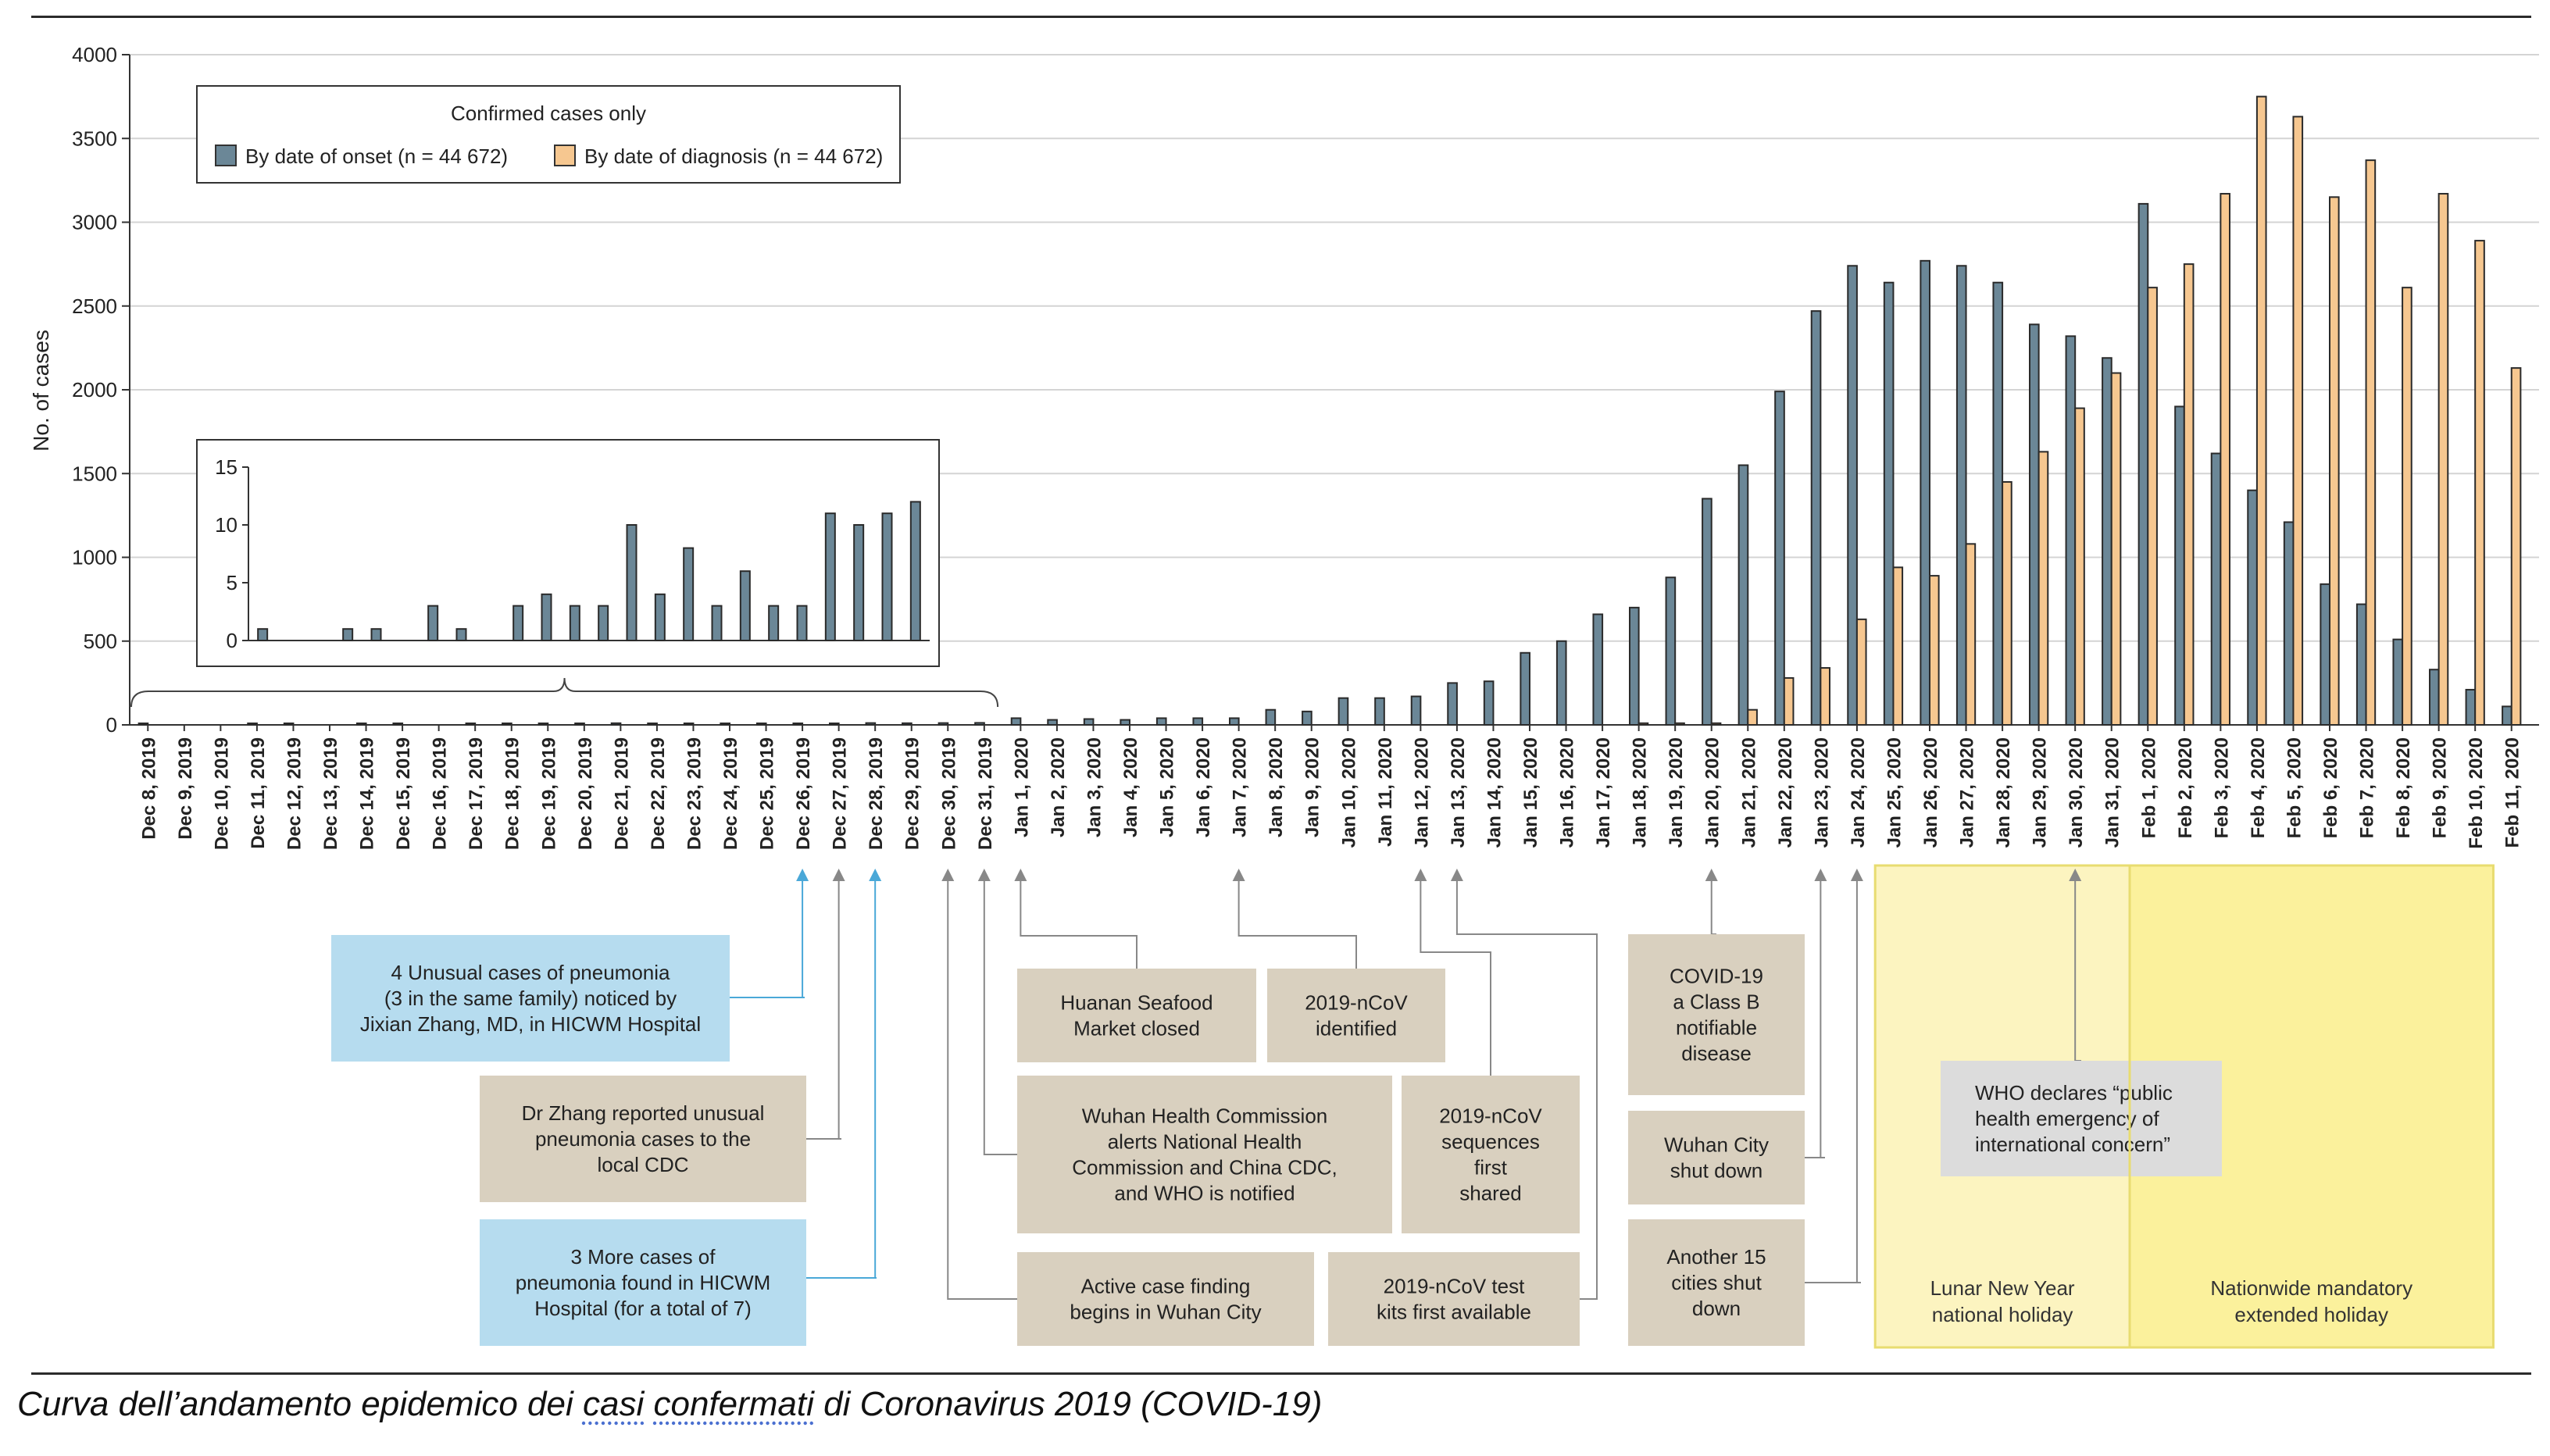 The width and height of the screenshot is (2550, 1456). Describe the element at coordinates (1421, 792) in the screenshot. I see `x-tick-label: Jan 12, 2020` at that location.